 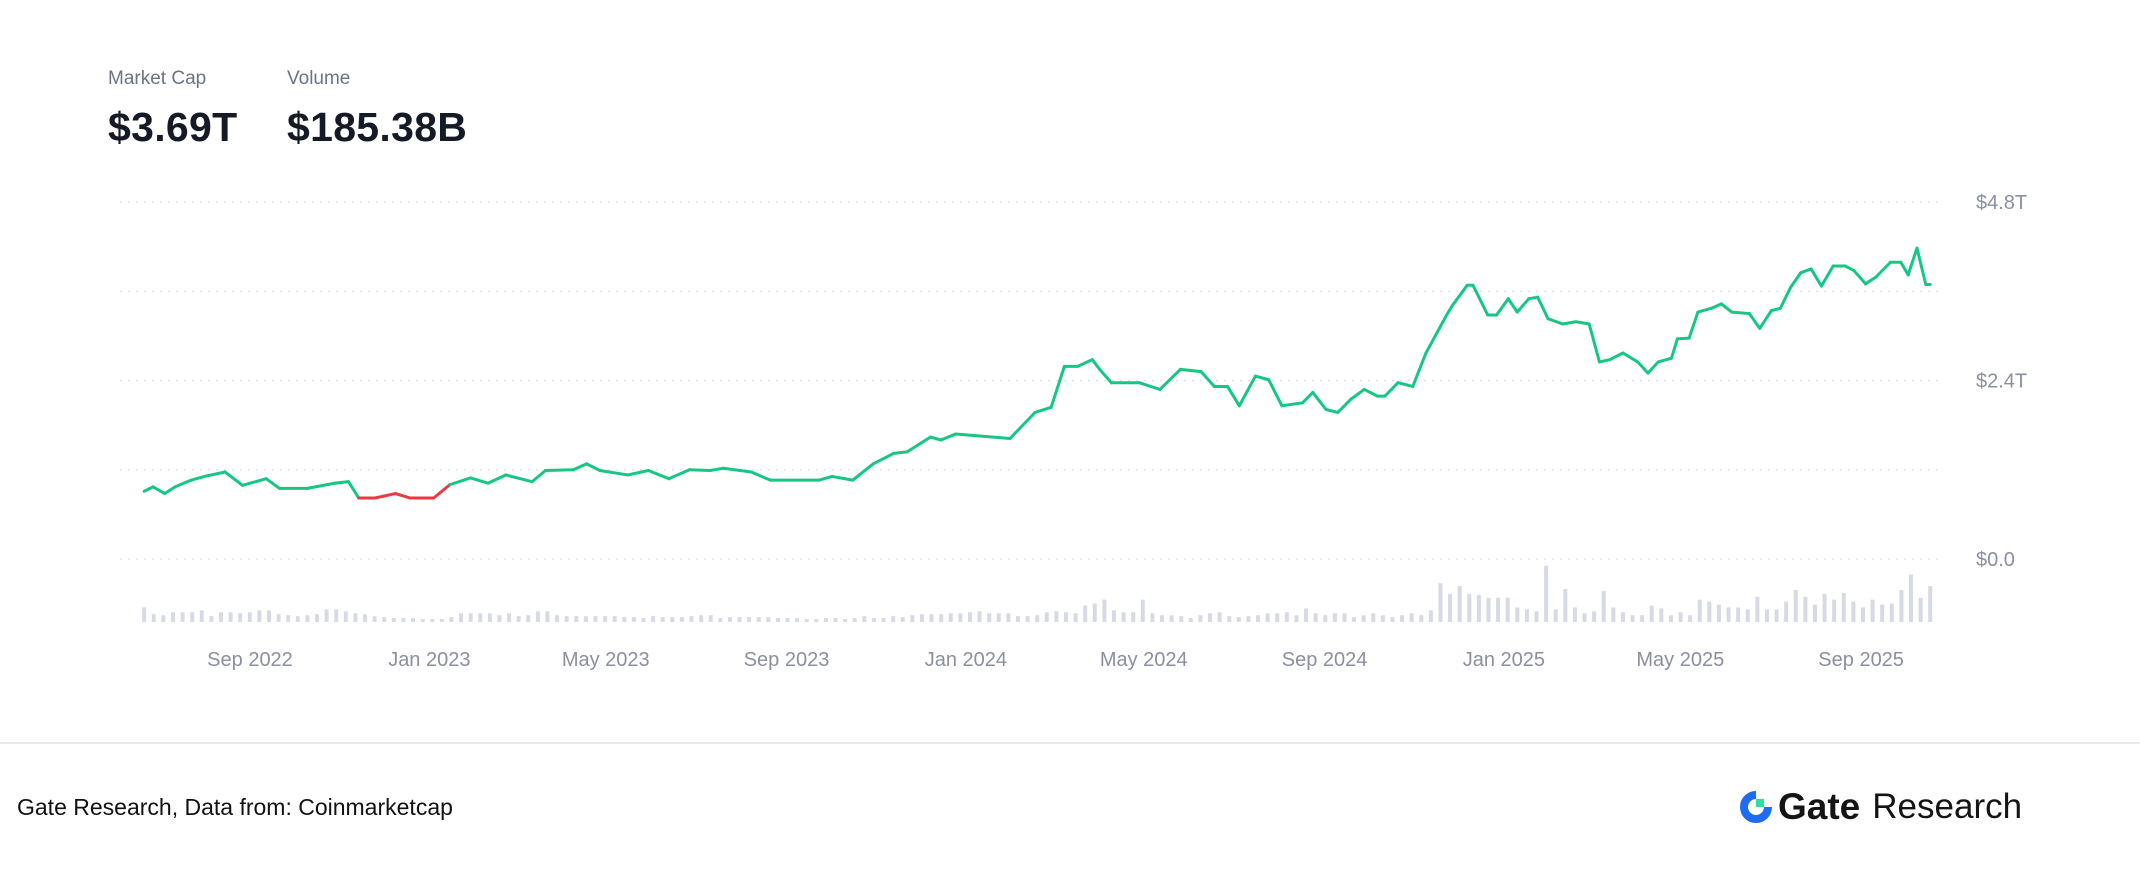 I want to click on footer-divider, so click(x=1070, y=743).